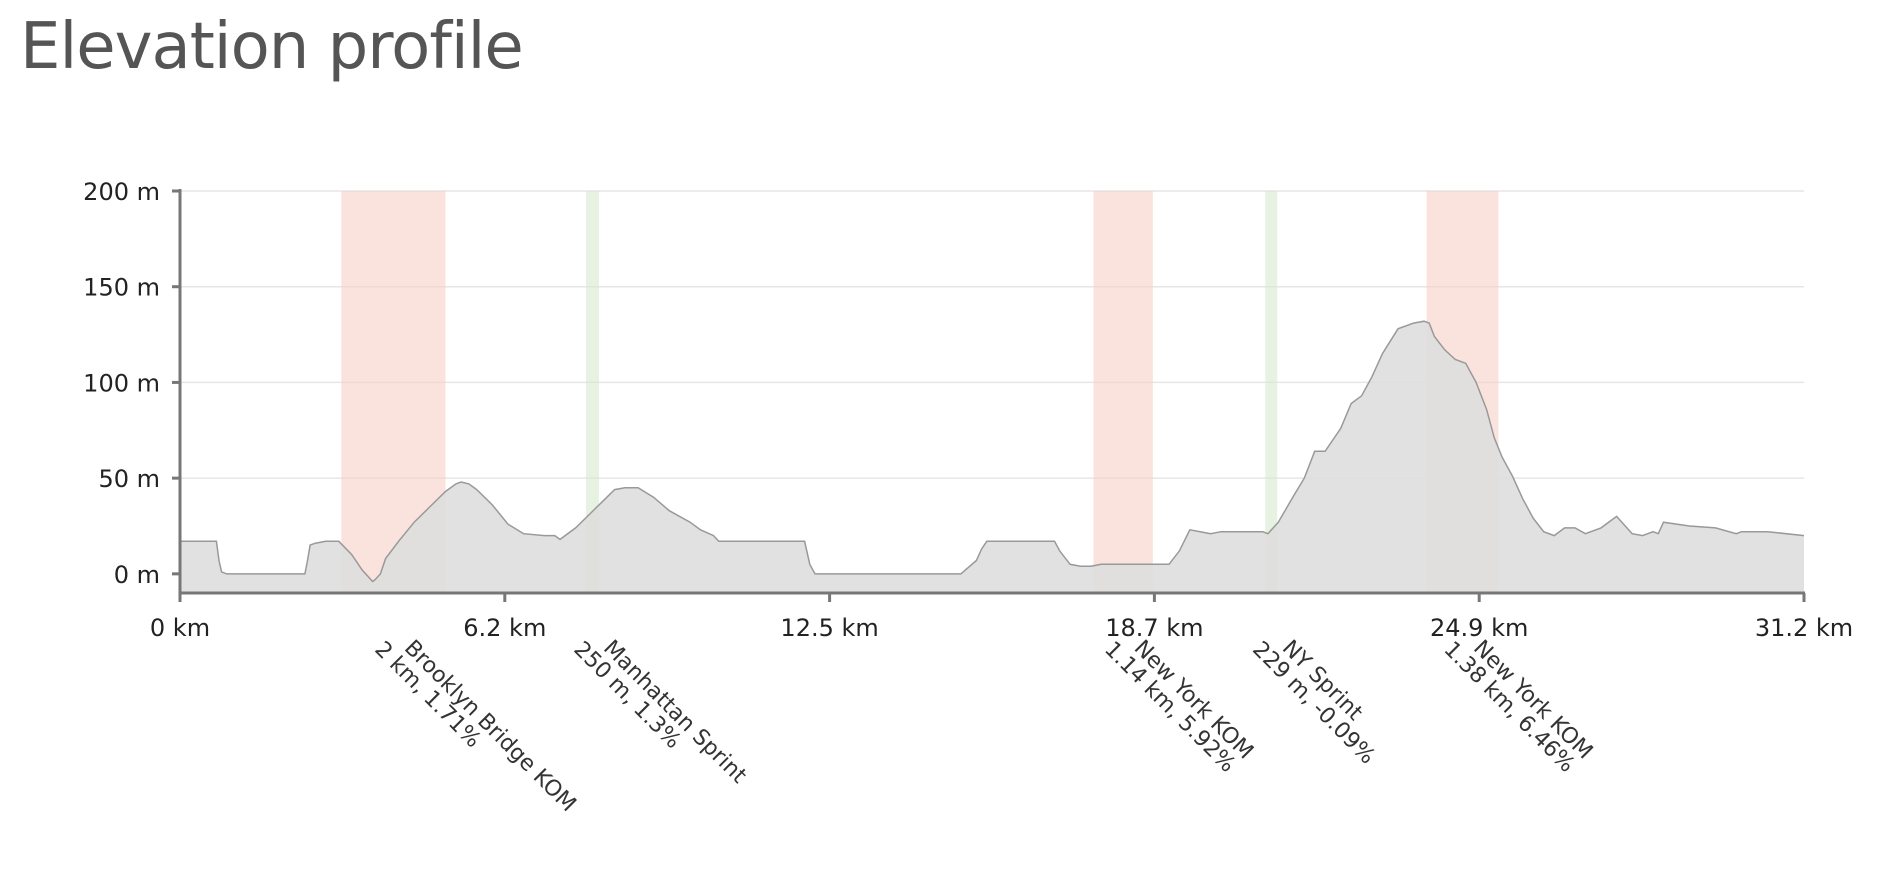 This screenshot has width=1884, height=886. Describe the element at coordinates (1154, 628) in the screenshot. I see `x-tick-label: 18.7 km` at that location.